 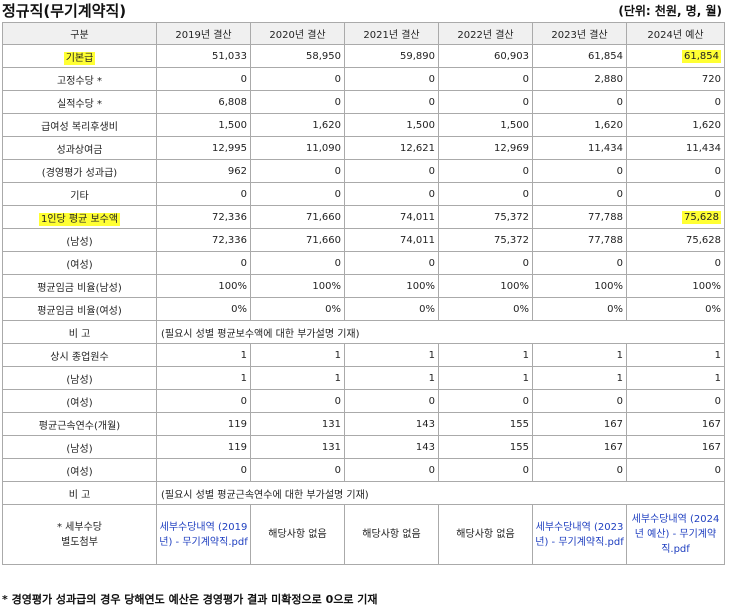 What do you see at coordinates (323, 217) in the screenshot?
I see `value-text: 71,660` at bounding box center [323, 217].